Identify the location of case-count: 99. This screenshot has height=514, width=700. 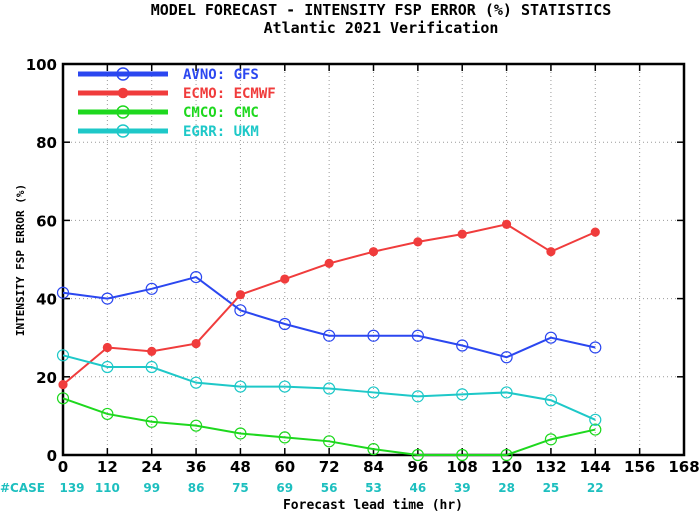
(151, 488).